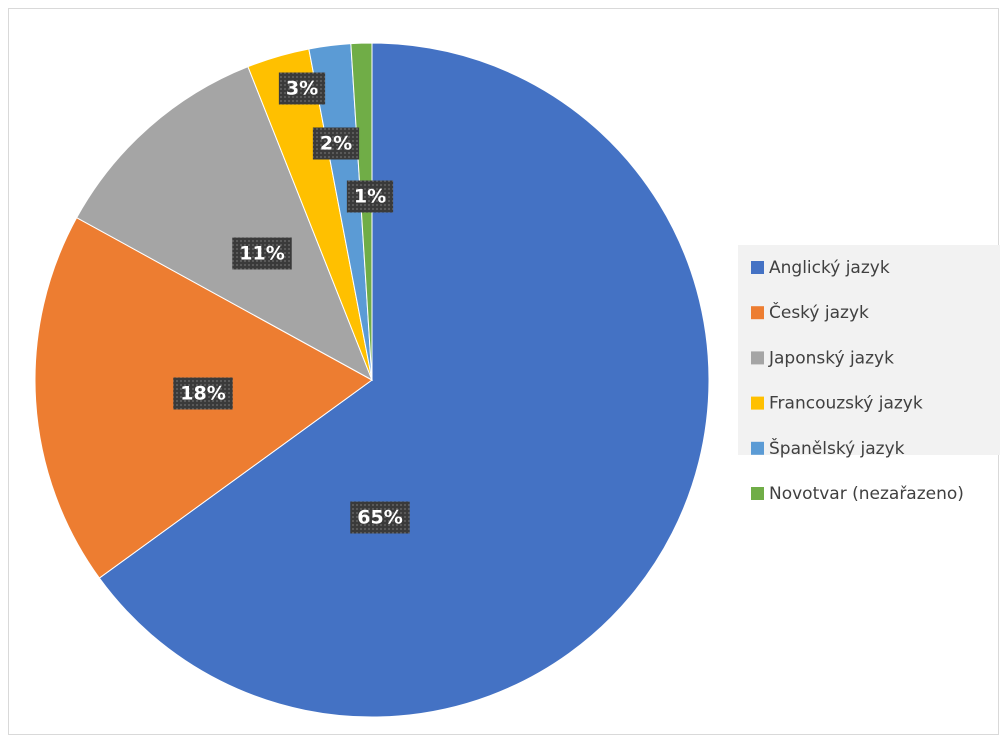 The height and width of the screenshot is (748, 1008). I want to click on data-label: 3%, so click(302, 89).